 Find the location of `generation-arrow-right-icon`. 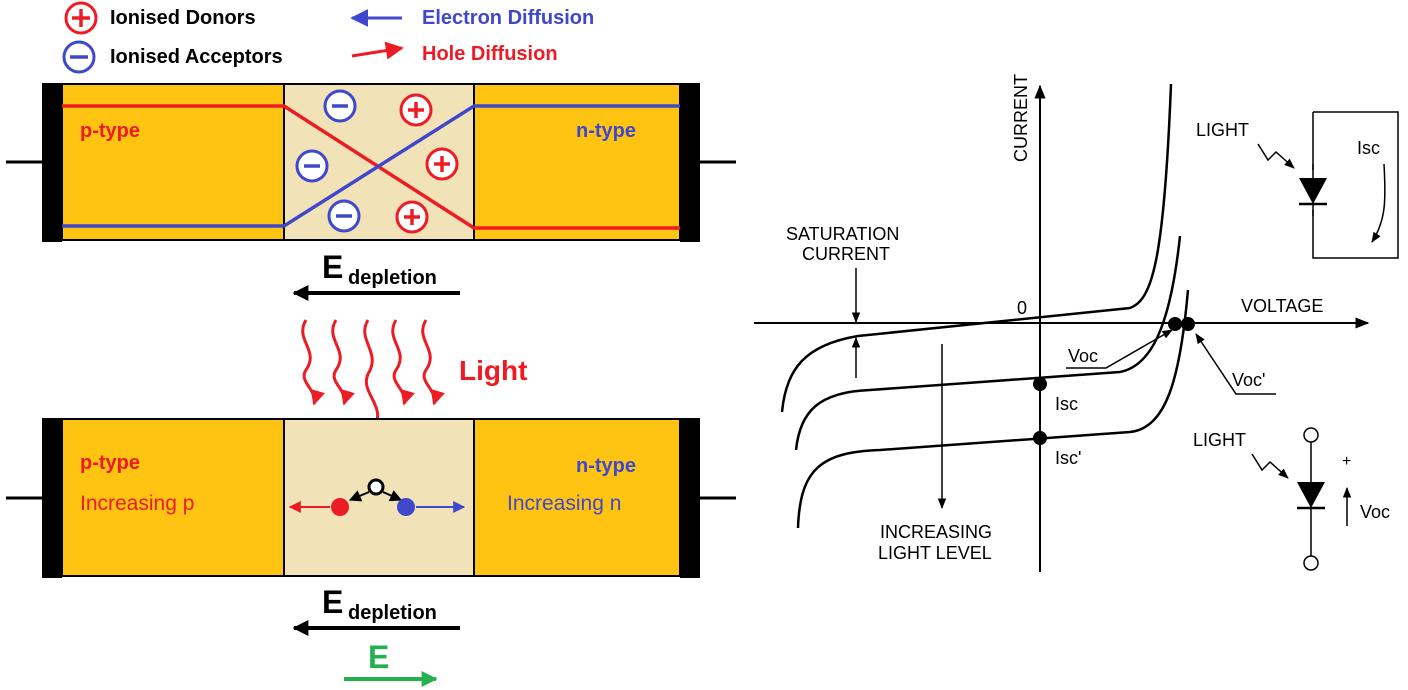

generation-arrow-right-icon is located at coordinates (392, 496).